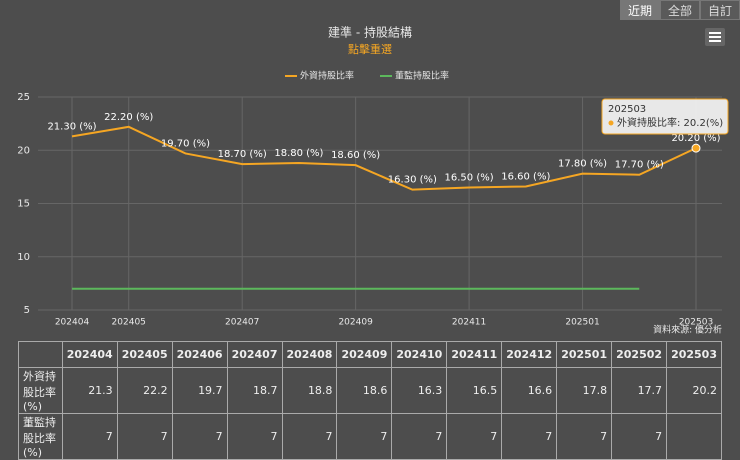 This screenshot has width=740, height=460. What do you see at coordinates (469, 178) in the screenshot?
I see `data-label: 16.50 (%)` at bounding box center [469, 178].